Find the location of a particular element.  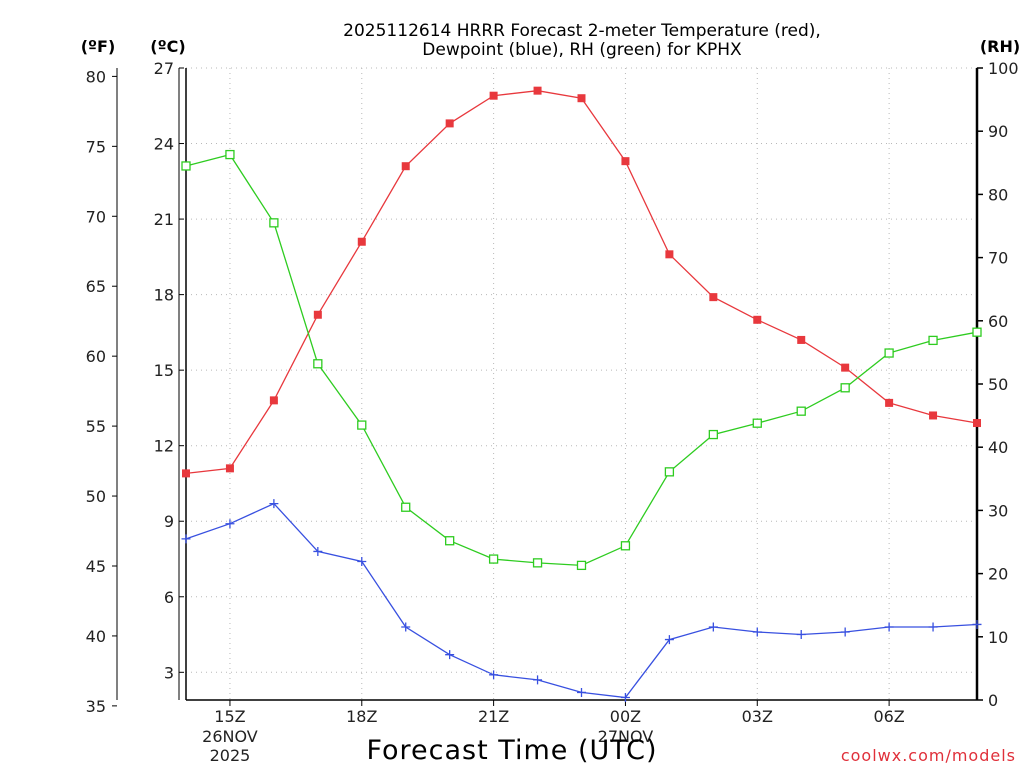

rh-tick-label: 0 is located at coordinates (993, 700).